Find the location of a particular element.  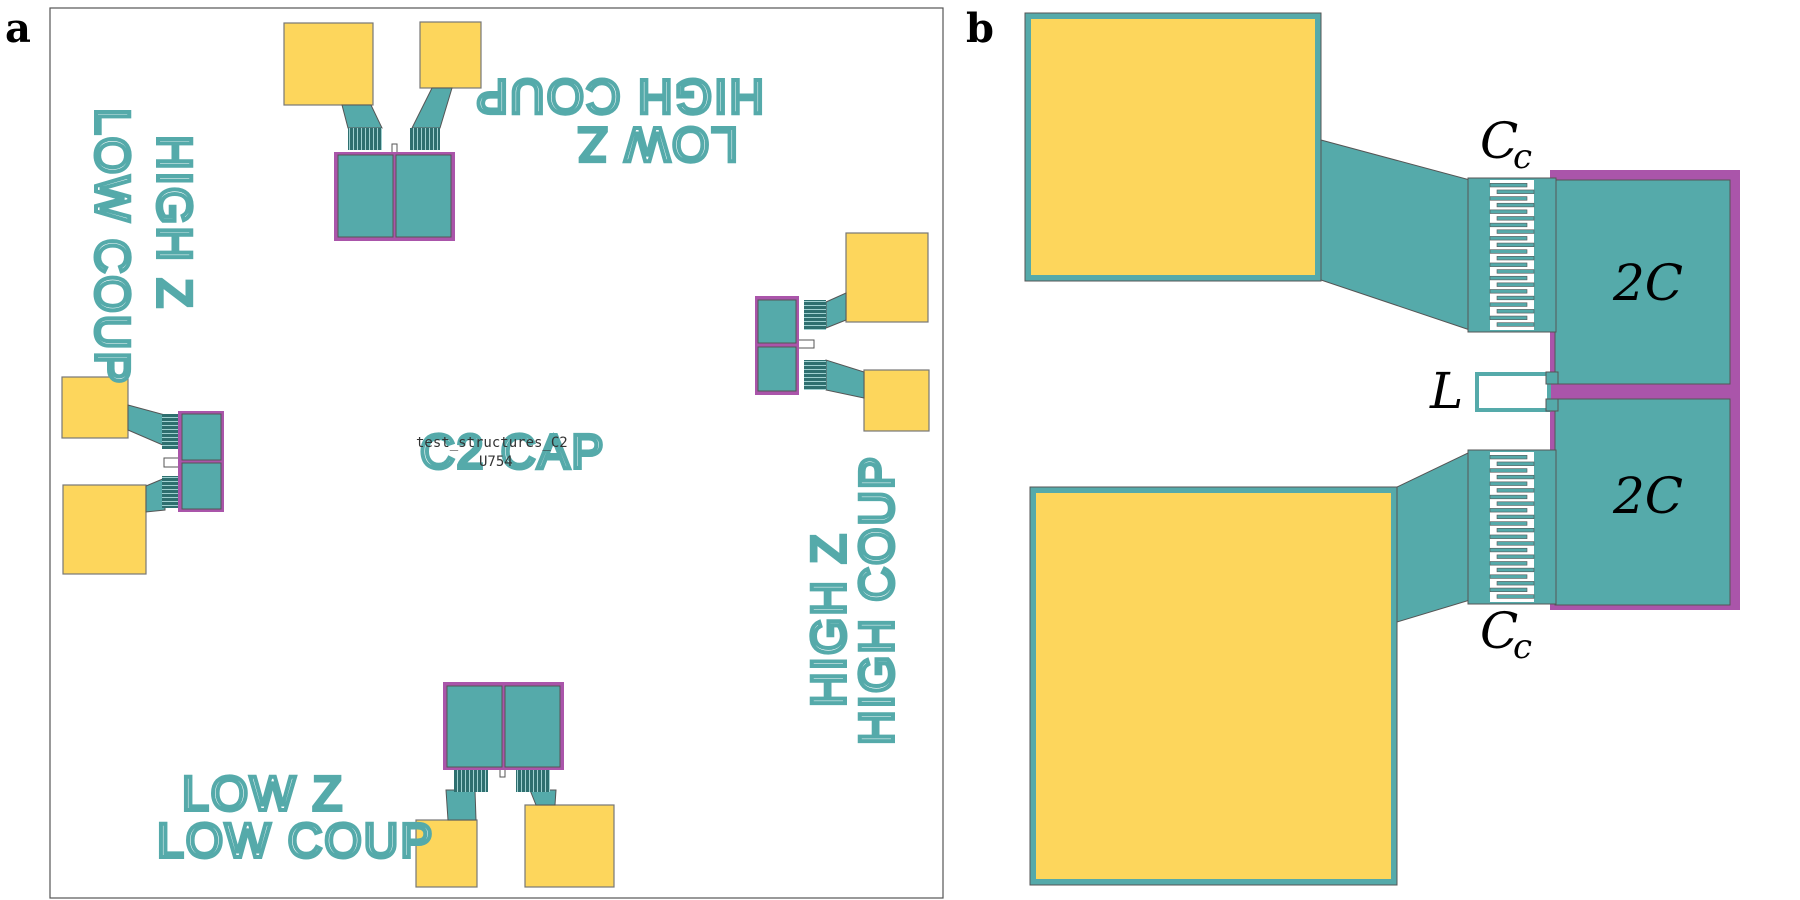

coupler-bottom is located at coordinates (1512, 527).